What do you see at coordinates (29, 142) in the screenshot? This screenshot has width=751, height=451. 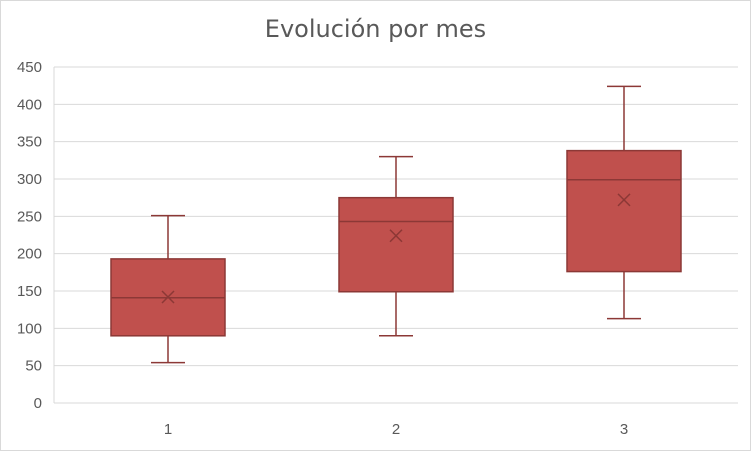 I see `y-tick-label: 350` at bounding box center [29, 142].